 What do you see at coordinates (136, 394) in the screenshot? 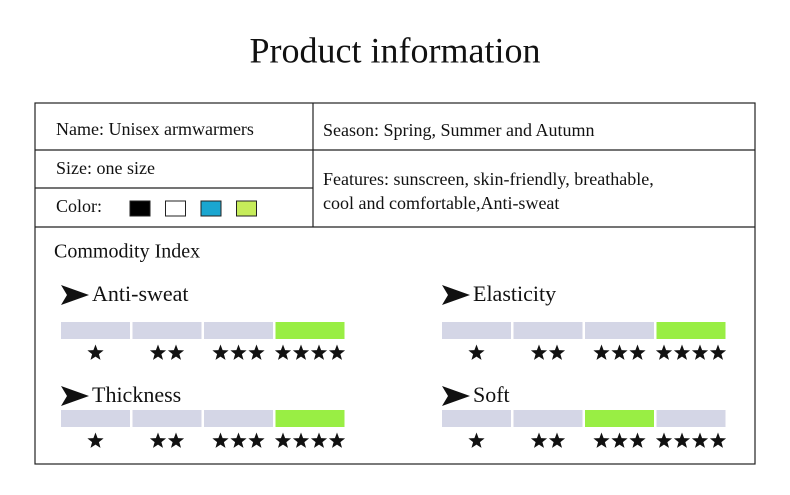
I see `index-label: Thickness` at bounding box center [136, 394].